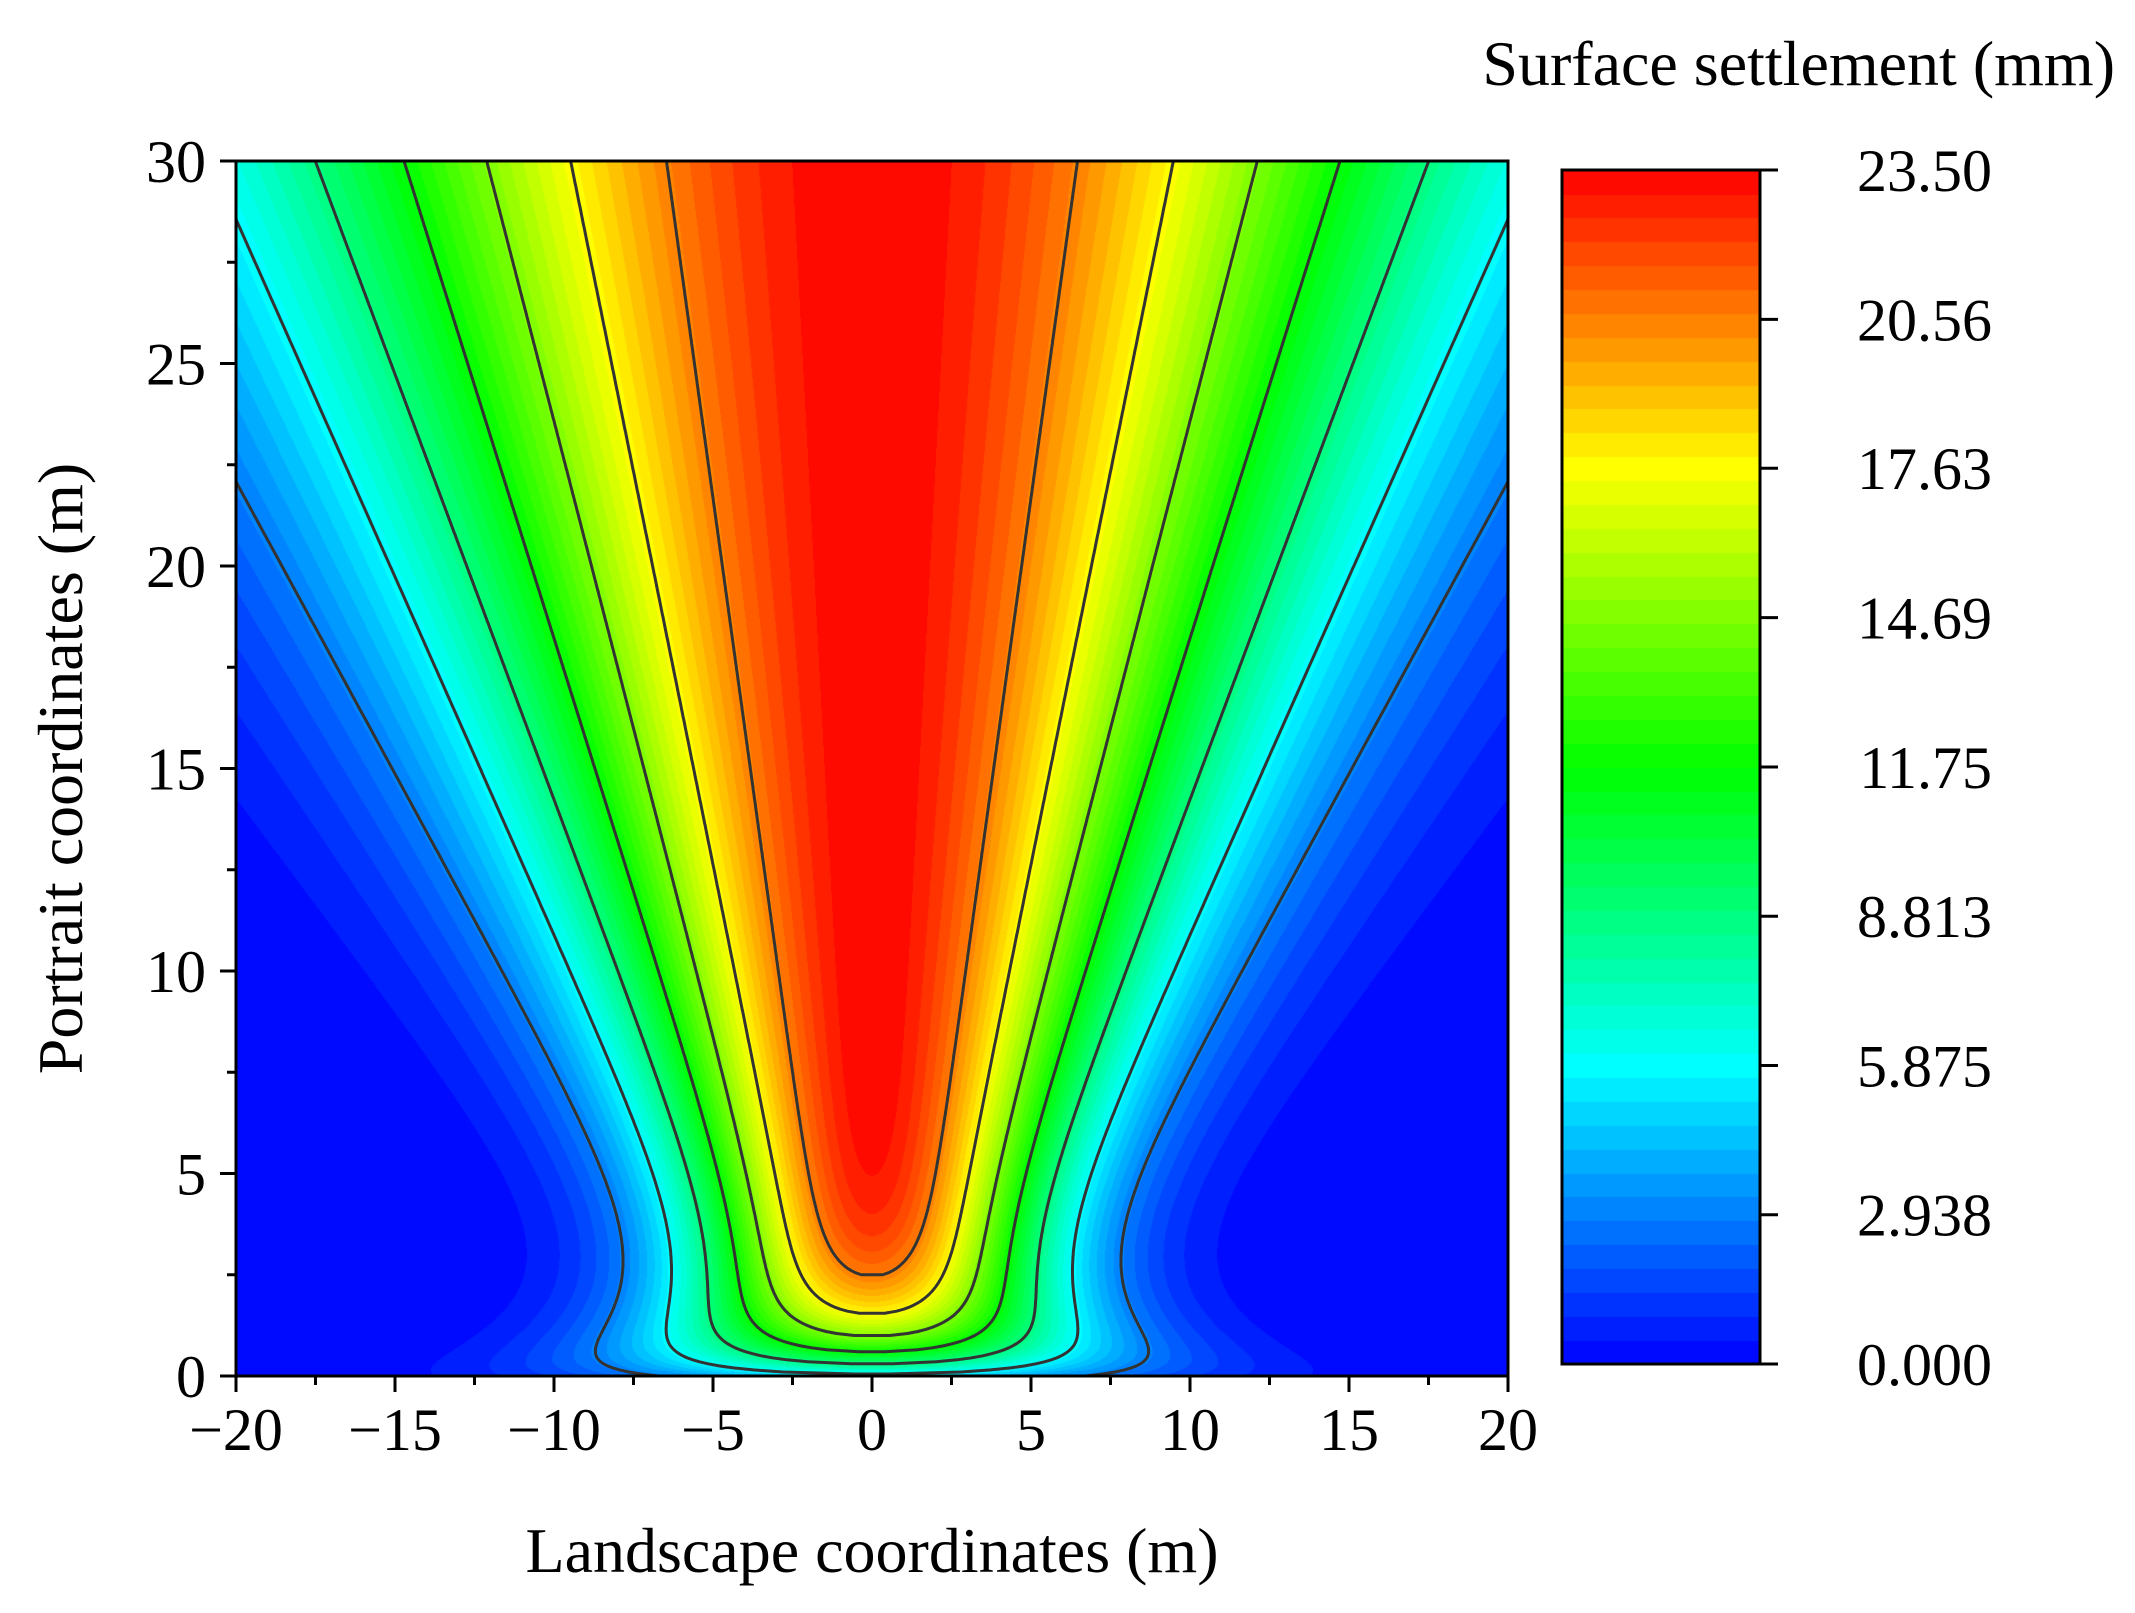 The width and height of the screenshot is (2135, 1613). I want to click on colorbar-tick-label: 23.50, so click(1924, 171).